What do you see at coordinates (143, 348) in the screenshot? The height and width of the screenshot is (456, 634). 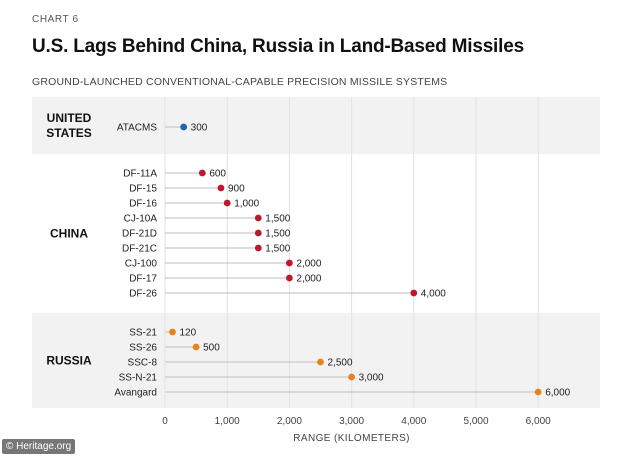 I see `system-label: SS-26` at bounding box center [143, 348].